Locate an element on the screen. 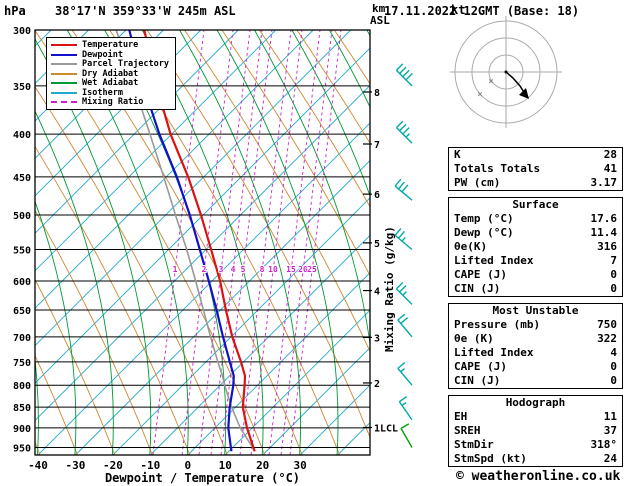 This screenshot has height=486, width=629. table-title: Hodograph is located at coordinates (535, 402).